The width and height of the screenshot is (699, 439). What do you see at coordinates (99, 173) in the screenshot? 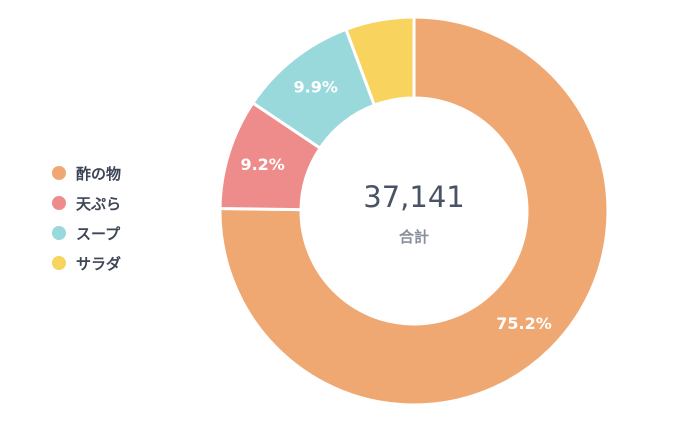
I see `legend-label: 酢の物` at bounding box center [99, 173].